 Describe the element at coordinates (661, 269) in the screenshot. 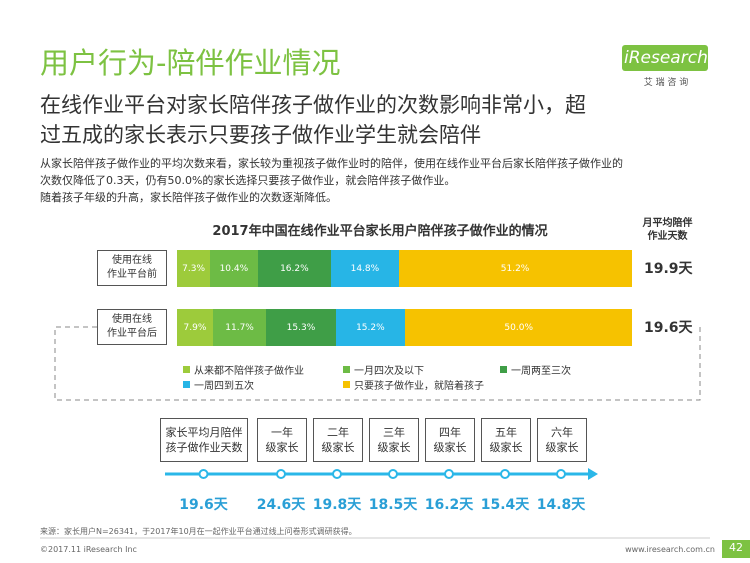

I see `total-value: 19.9` at that location.